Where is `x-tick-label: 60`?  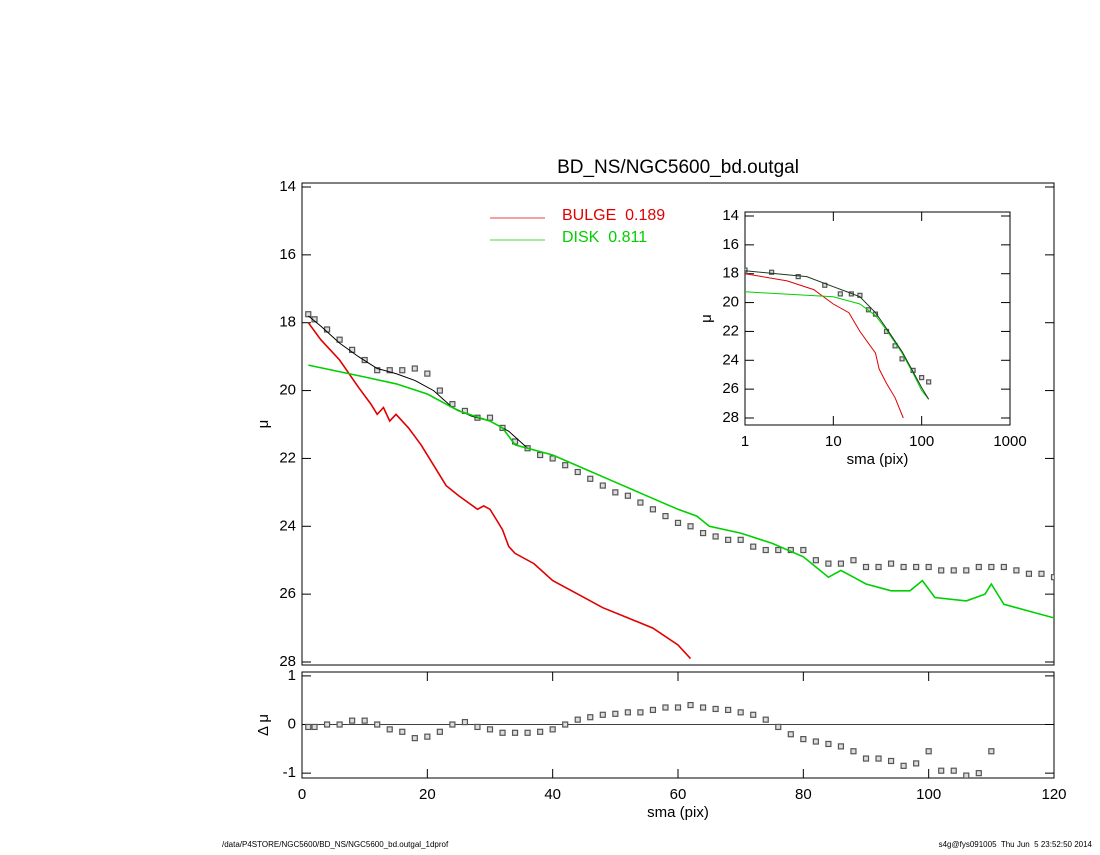 x-tick-label: 60 is located at coordinates (678, 794).